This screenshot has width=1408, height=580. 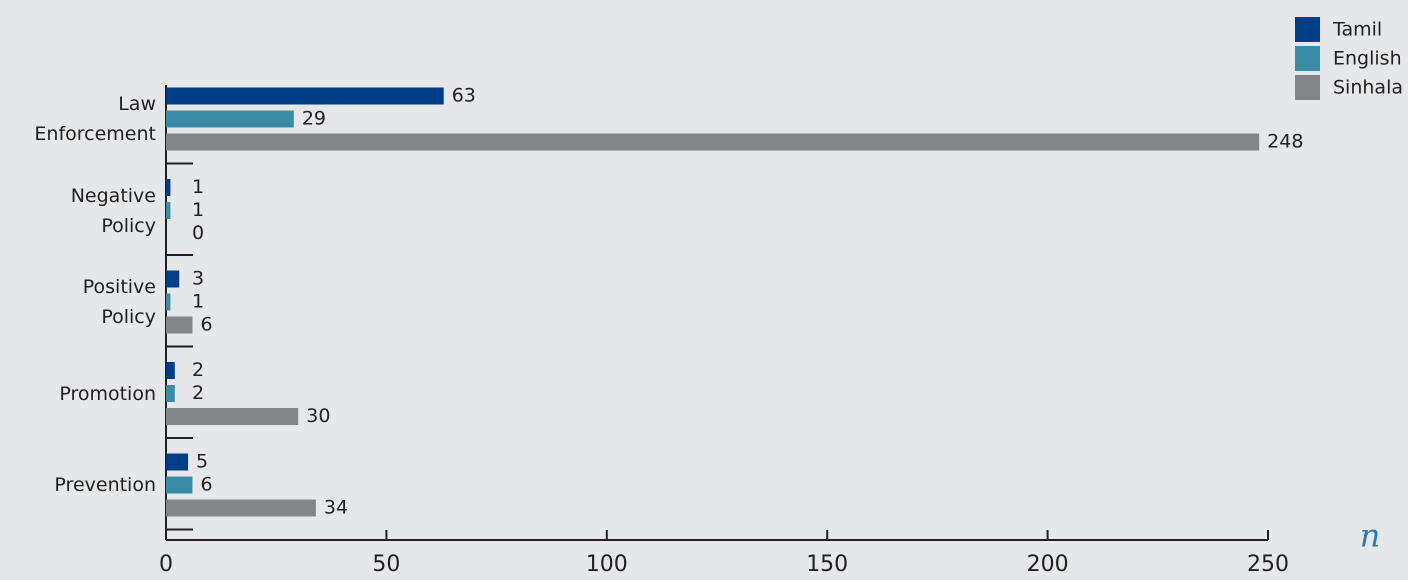 What do you see at coordinates (166, 564) in the screenshot?
I see `x-tick-label: 0` at bounding box center [166, 564].